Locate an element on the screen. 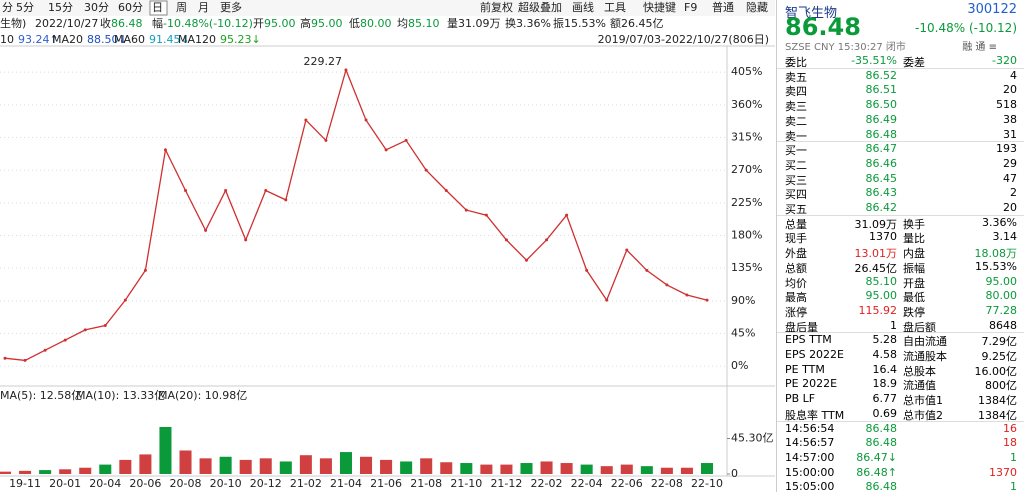 Image resolution: width=1024 pixels, height=496 pixels. stat-value: 85.10 is located at coordinates (881, 281).